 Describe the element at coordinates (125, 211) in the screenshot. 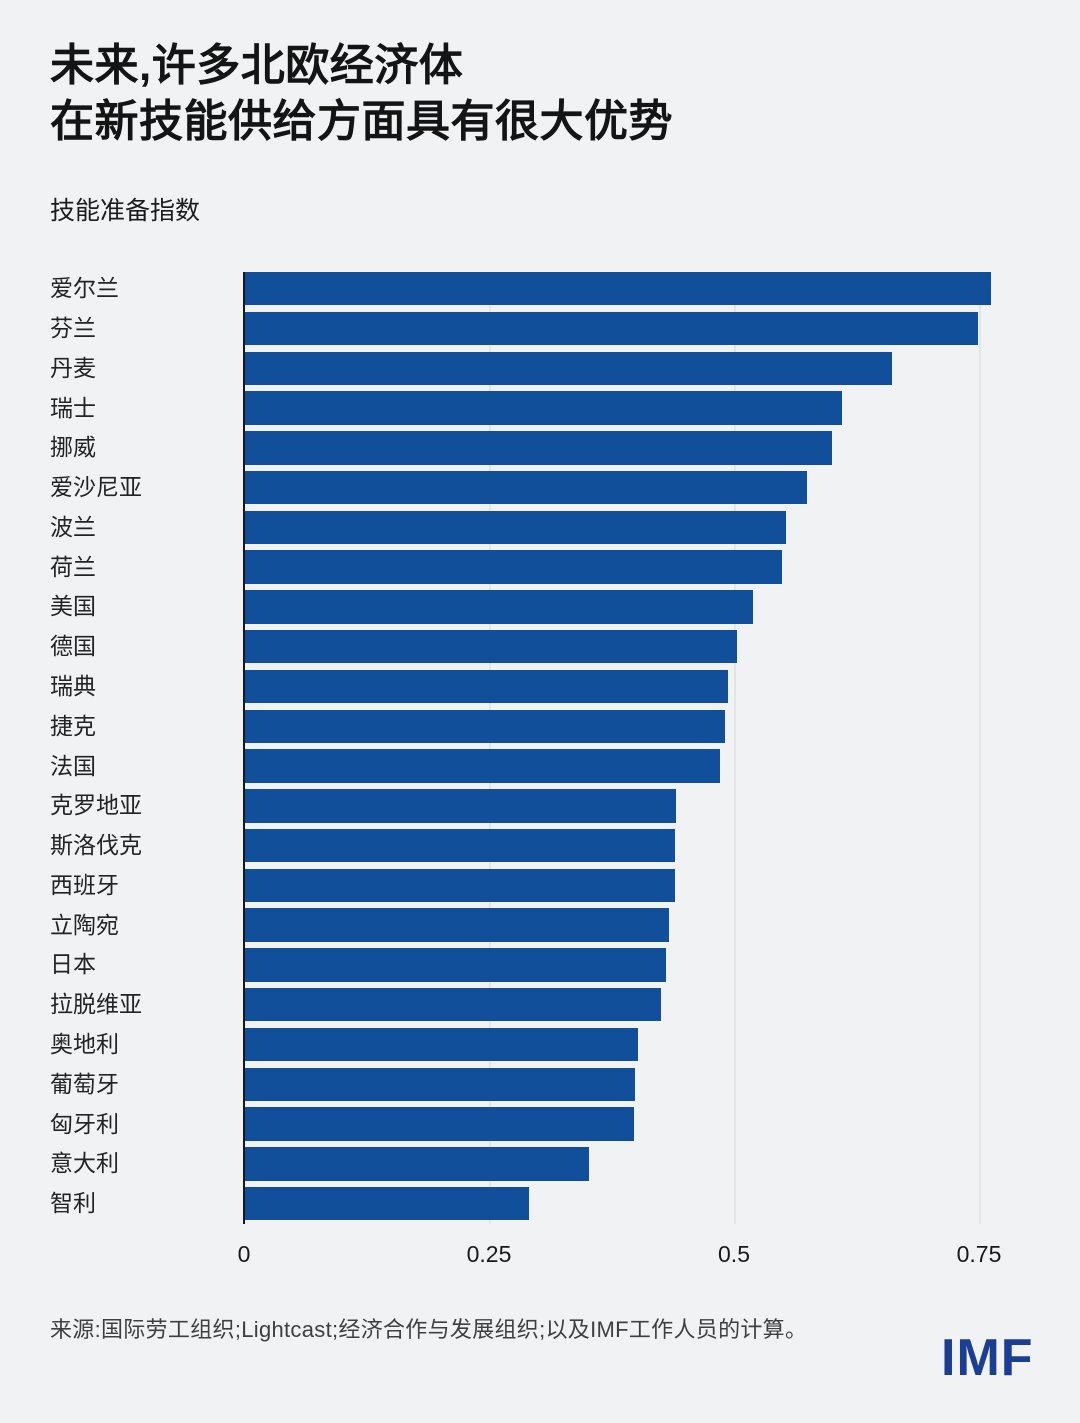

I see `chart-subtitle: 技能准备指数` at that location.